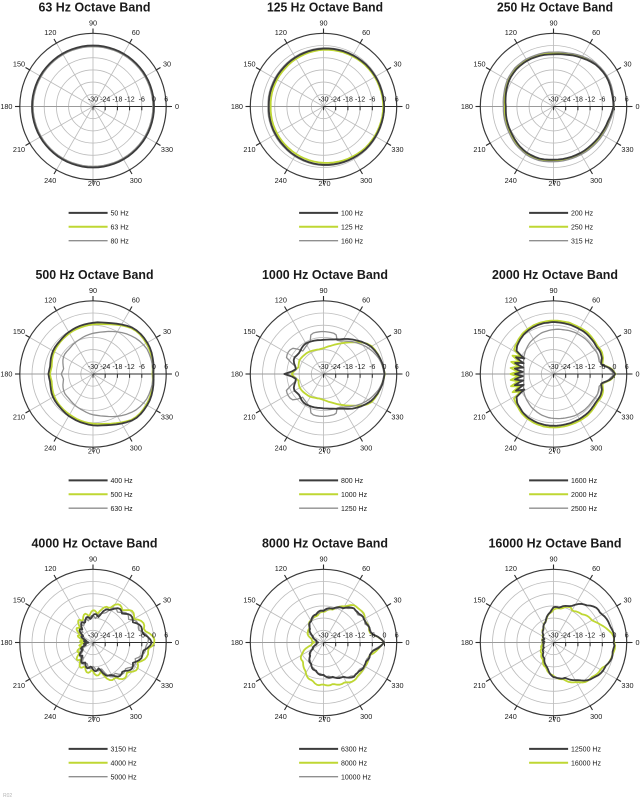 This screenshot has height=805, width=640. What do you see at coordinates (354, 750) in the screenshot?
I see `svg-text: 6300 Hz` at bounding box center [354, 750].